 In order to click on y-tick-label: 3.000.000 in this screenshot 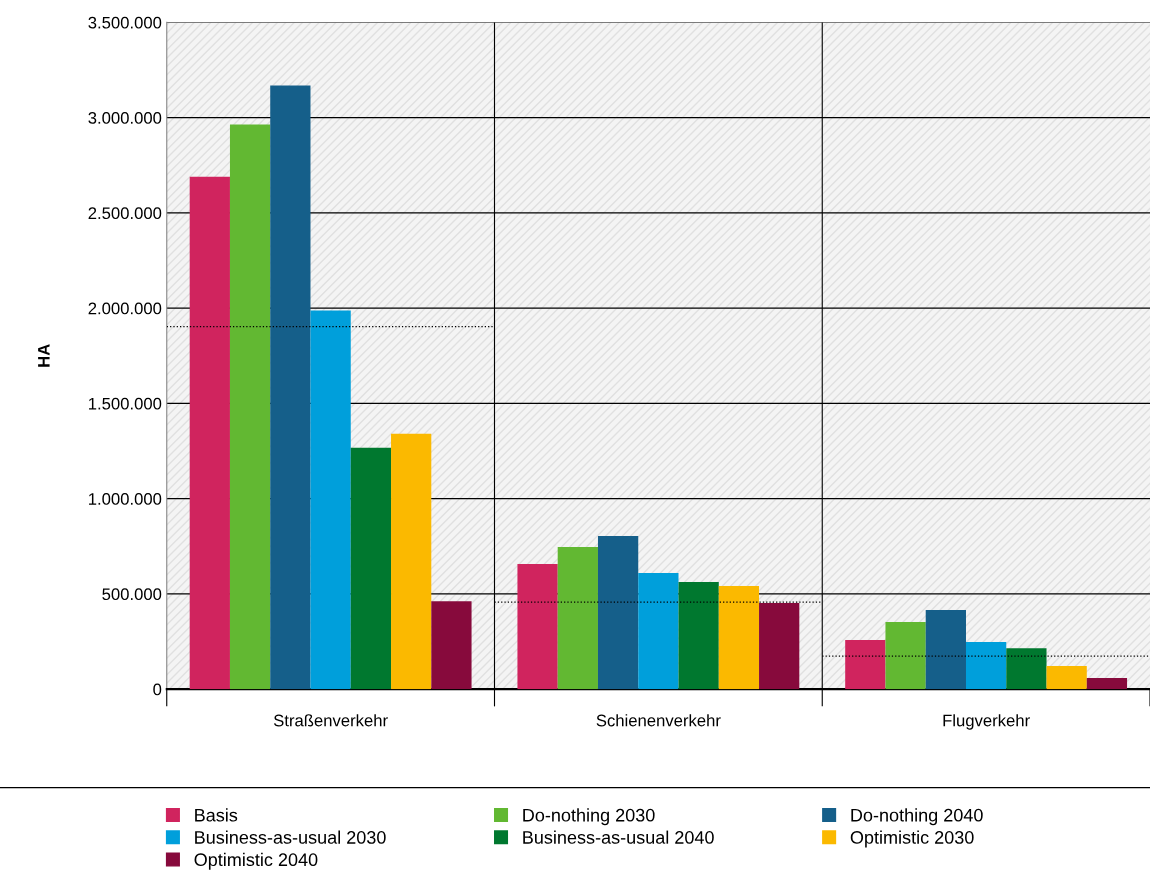, I will do `click(125, 118)`.